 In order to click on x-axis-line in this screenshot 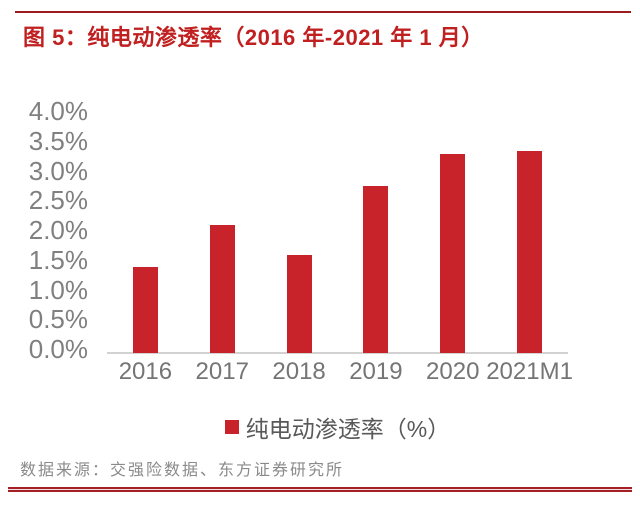, I will do `click(337, 353)`.